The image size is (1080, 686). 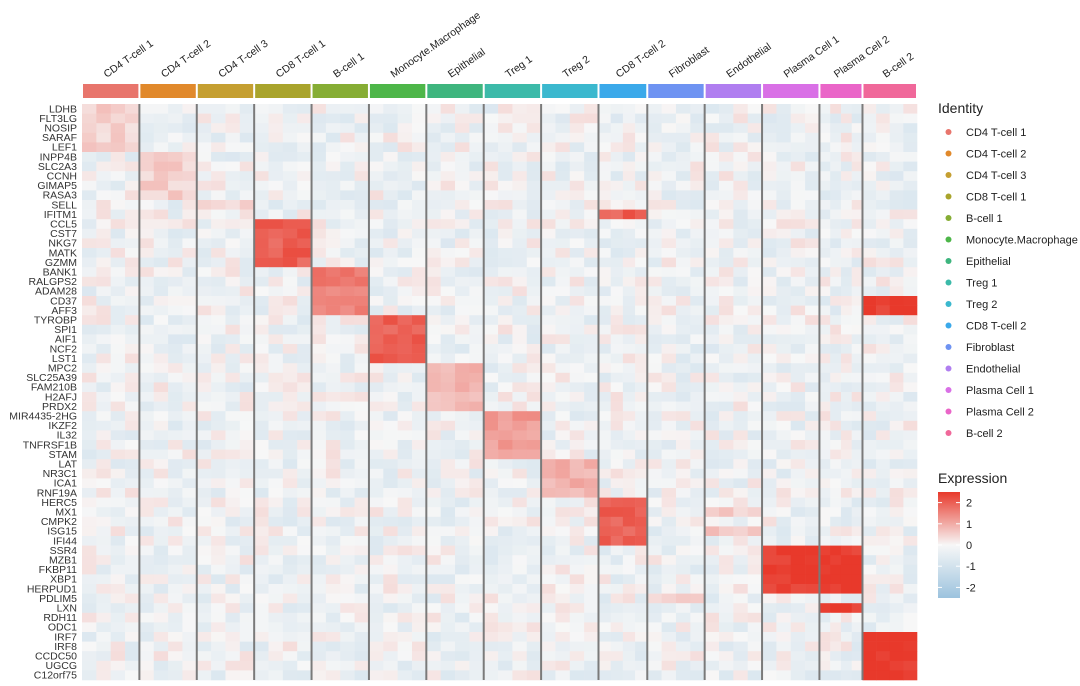 What do you see at coordinates (499, 91) in the screenshot?
I see `cluster-color-bars` at bounding box center [499, 91].